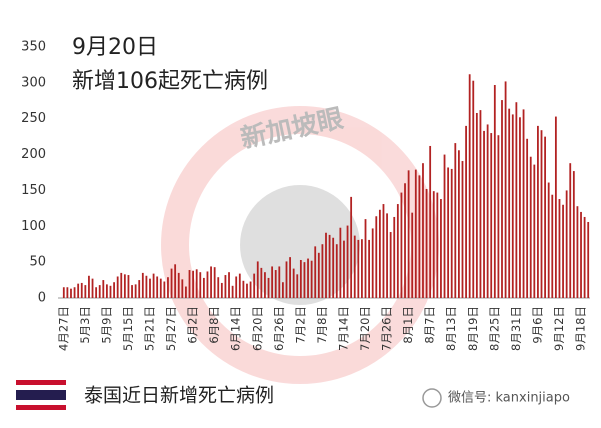 This screenshot has width=601, height=428. Describe the element at coordinates (451, 328) in the screenshot. I see `x-tick-label: 8月13日` at that location.